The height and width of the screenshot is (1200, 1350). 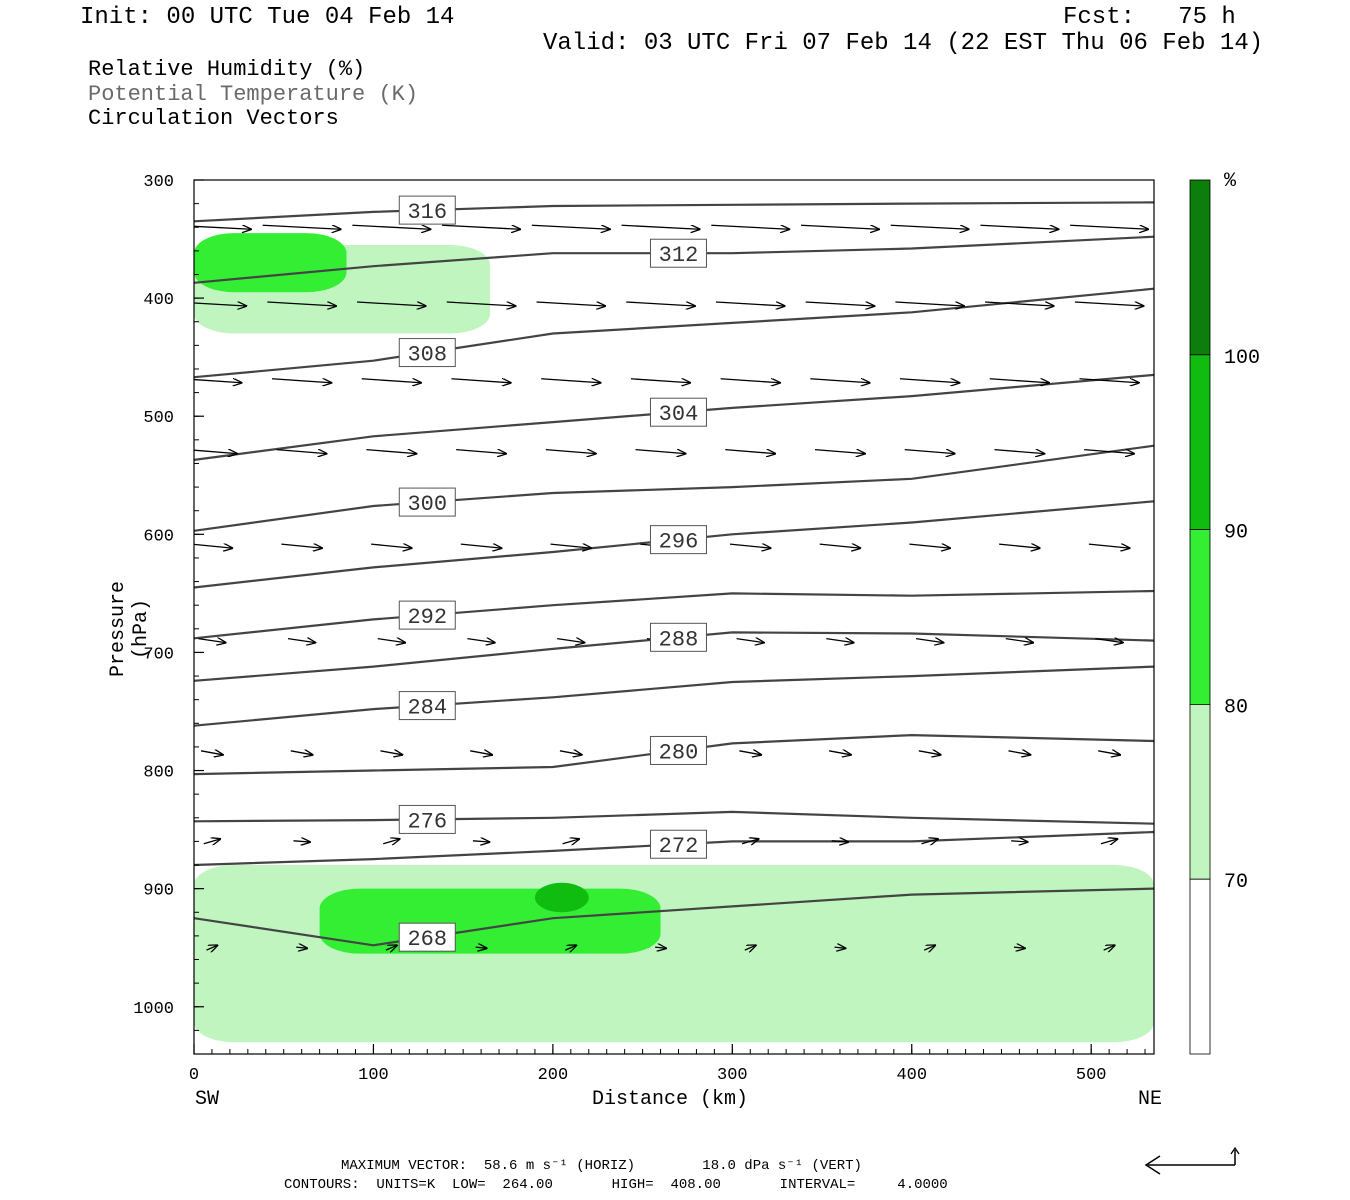 I want to click on contour-label-284: 284, so click(x=427, y=708).